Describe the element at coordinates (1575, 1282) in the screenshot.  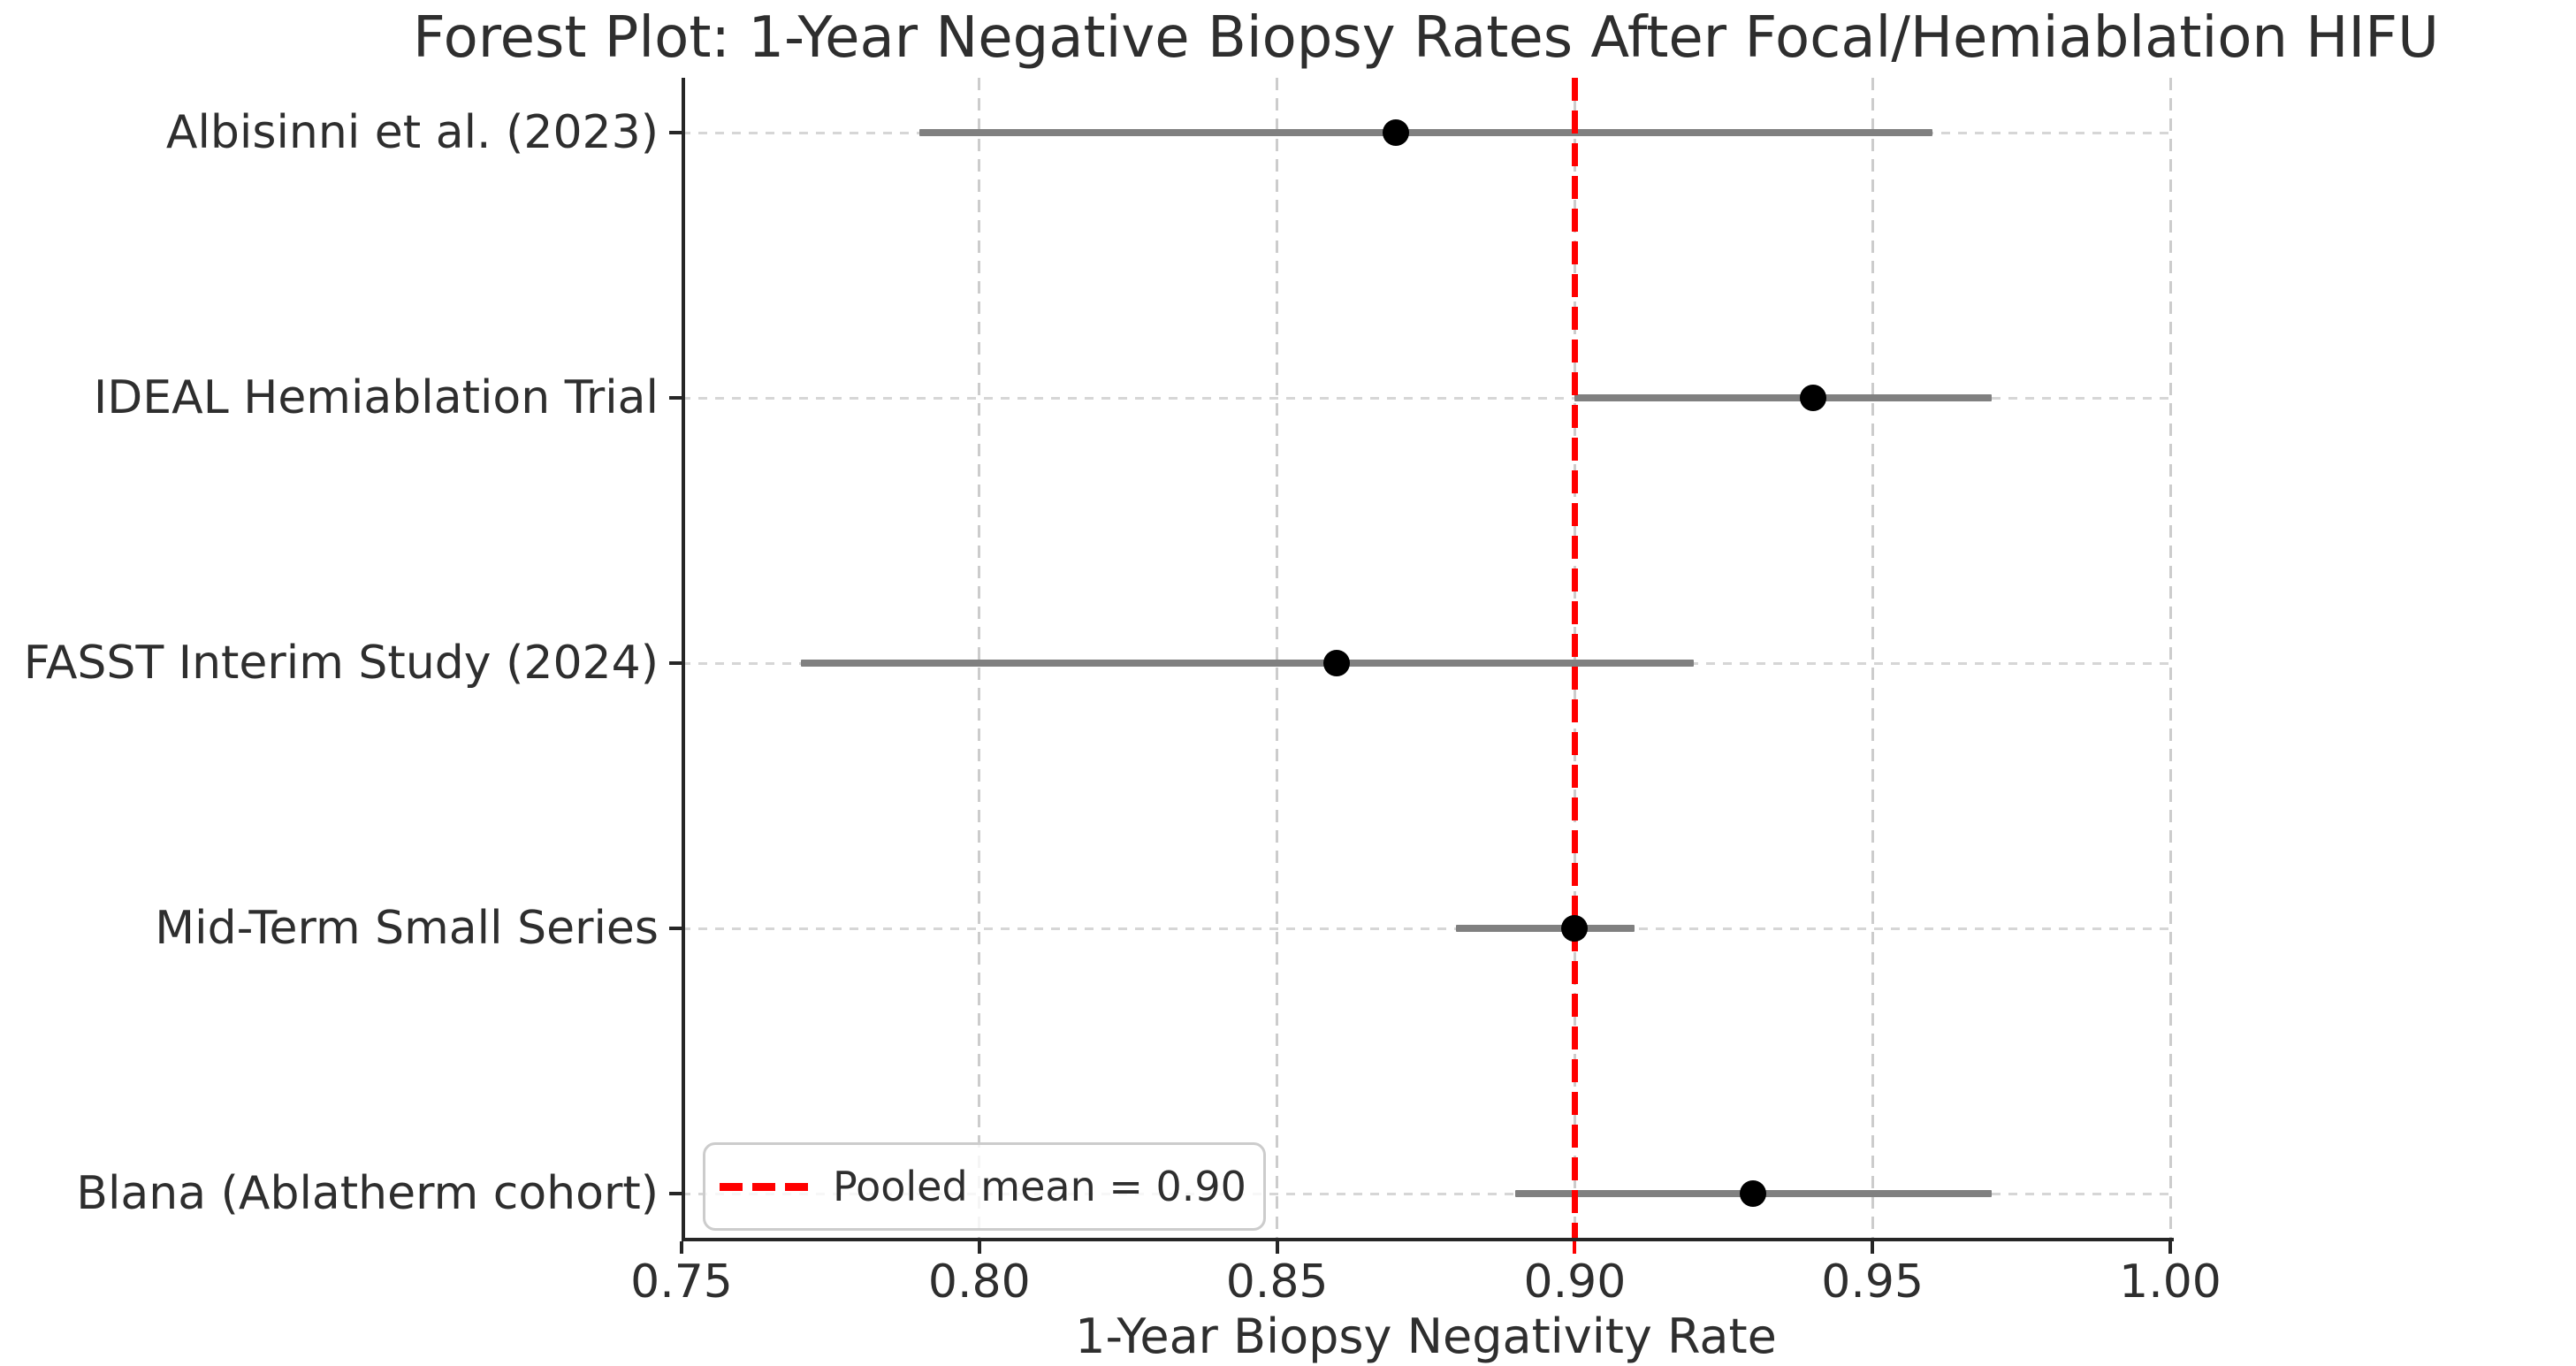
I see `x-tick-label: 0.90` at that location.